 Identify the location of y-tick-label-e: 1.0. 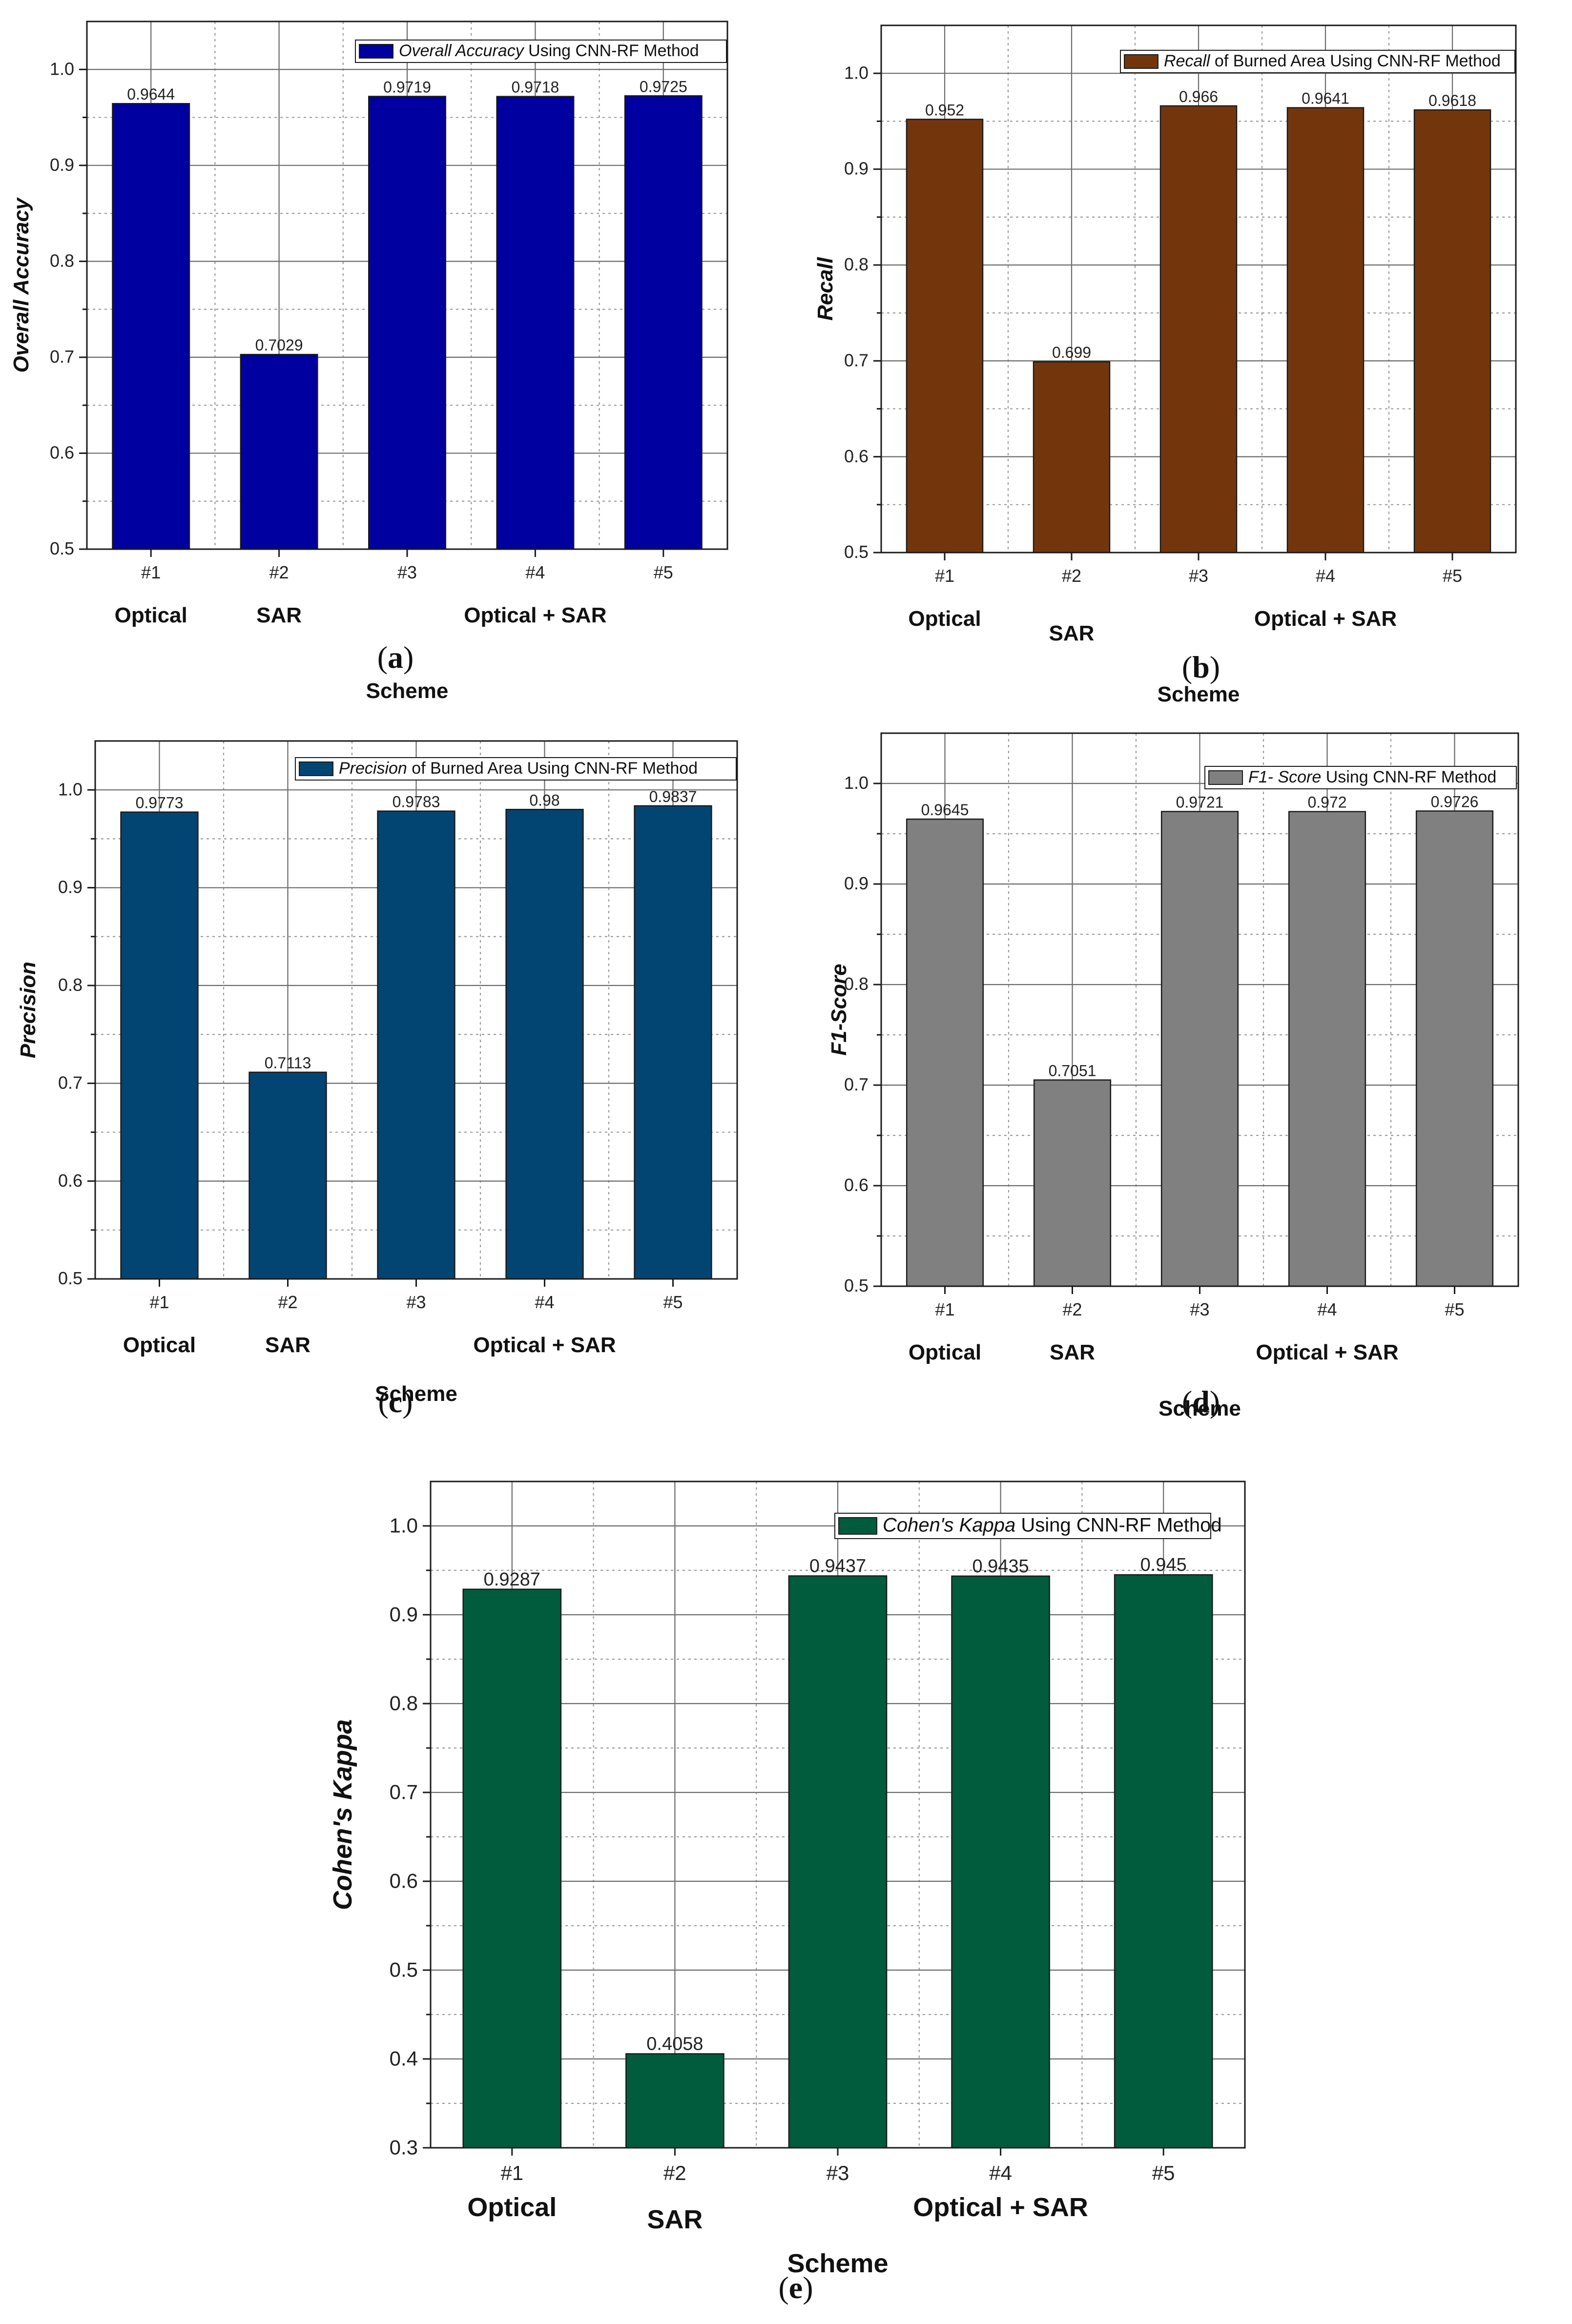
(404, 1525).